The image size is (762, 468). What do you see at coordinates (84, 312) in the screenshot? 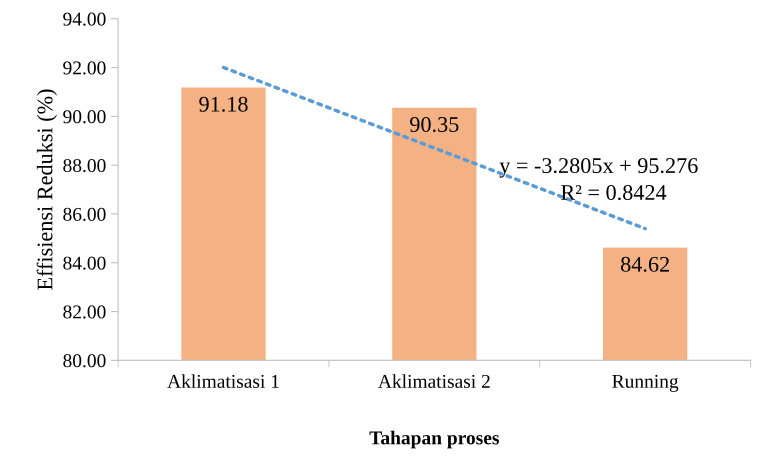
I see `y-tick-label: 82.00` at bounding box center [84, 312].